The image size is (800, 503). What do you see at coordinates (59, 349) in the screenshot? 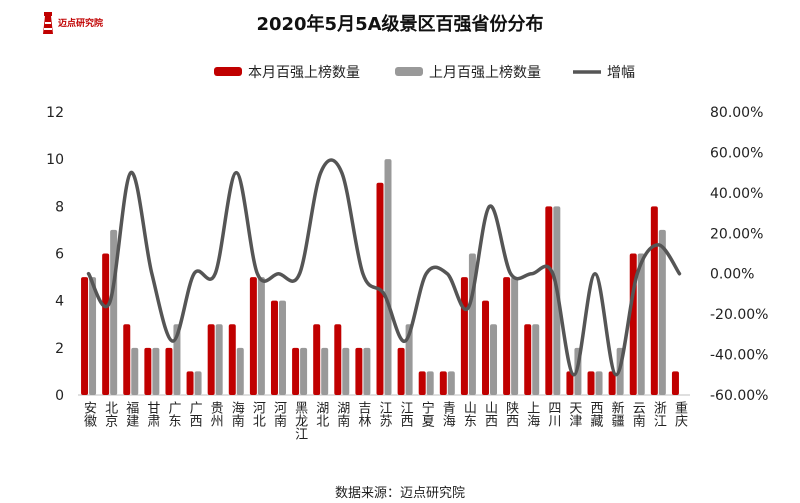
I see `y-left-tick-label: 2` at bounding box center [59, 349].